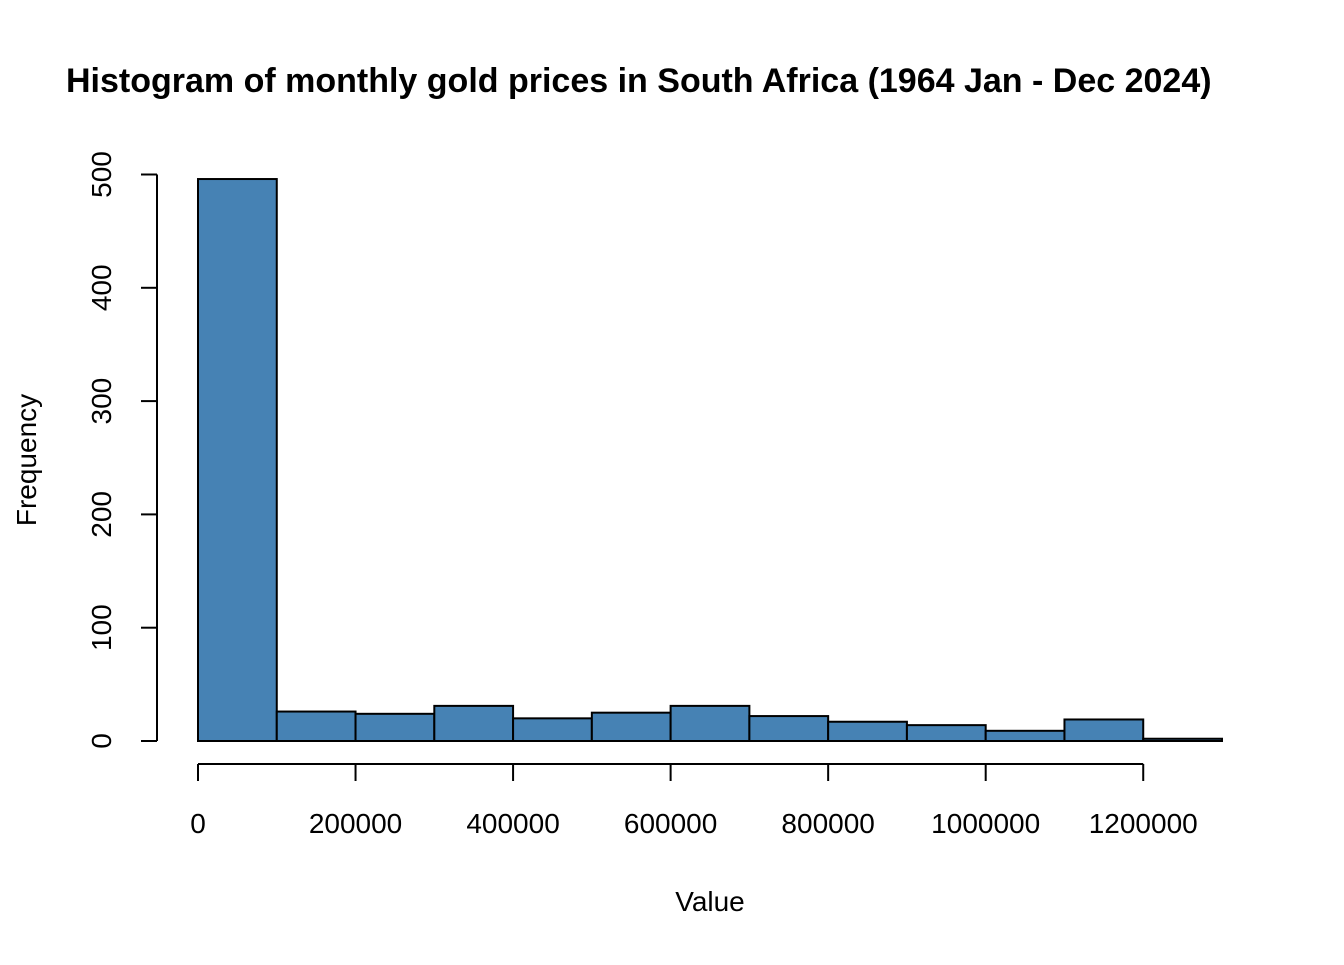  Describe the element at coordinates (122, 450) in the screenshot. I see `y-axis: 0 100 200 300 400 500` at that location.